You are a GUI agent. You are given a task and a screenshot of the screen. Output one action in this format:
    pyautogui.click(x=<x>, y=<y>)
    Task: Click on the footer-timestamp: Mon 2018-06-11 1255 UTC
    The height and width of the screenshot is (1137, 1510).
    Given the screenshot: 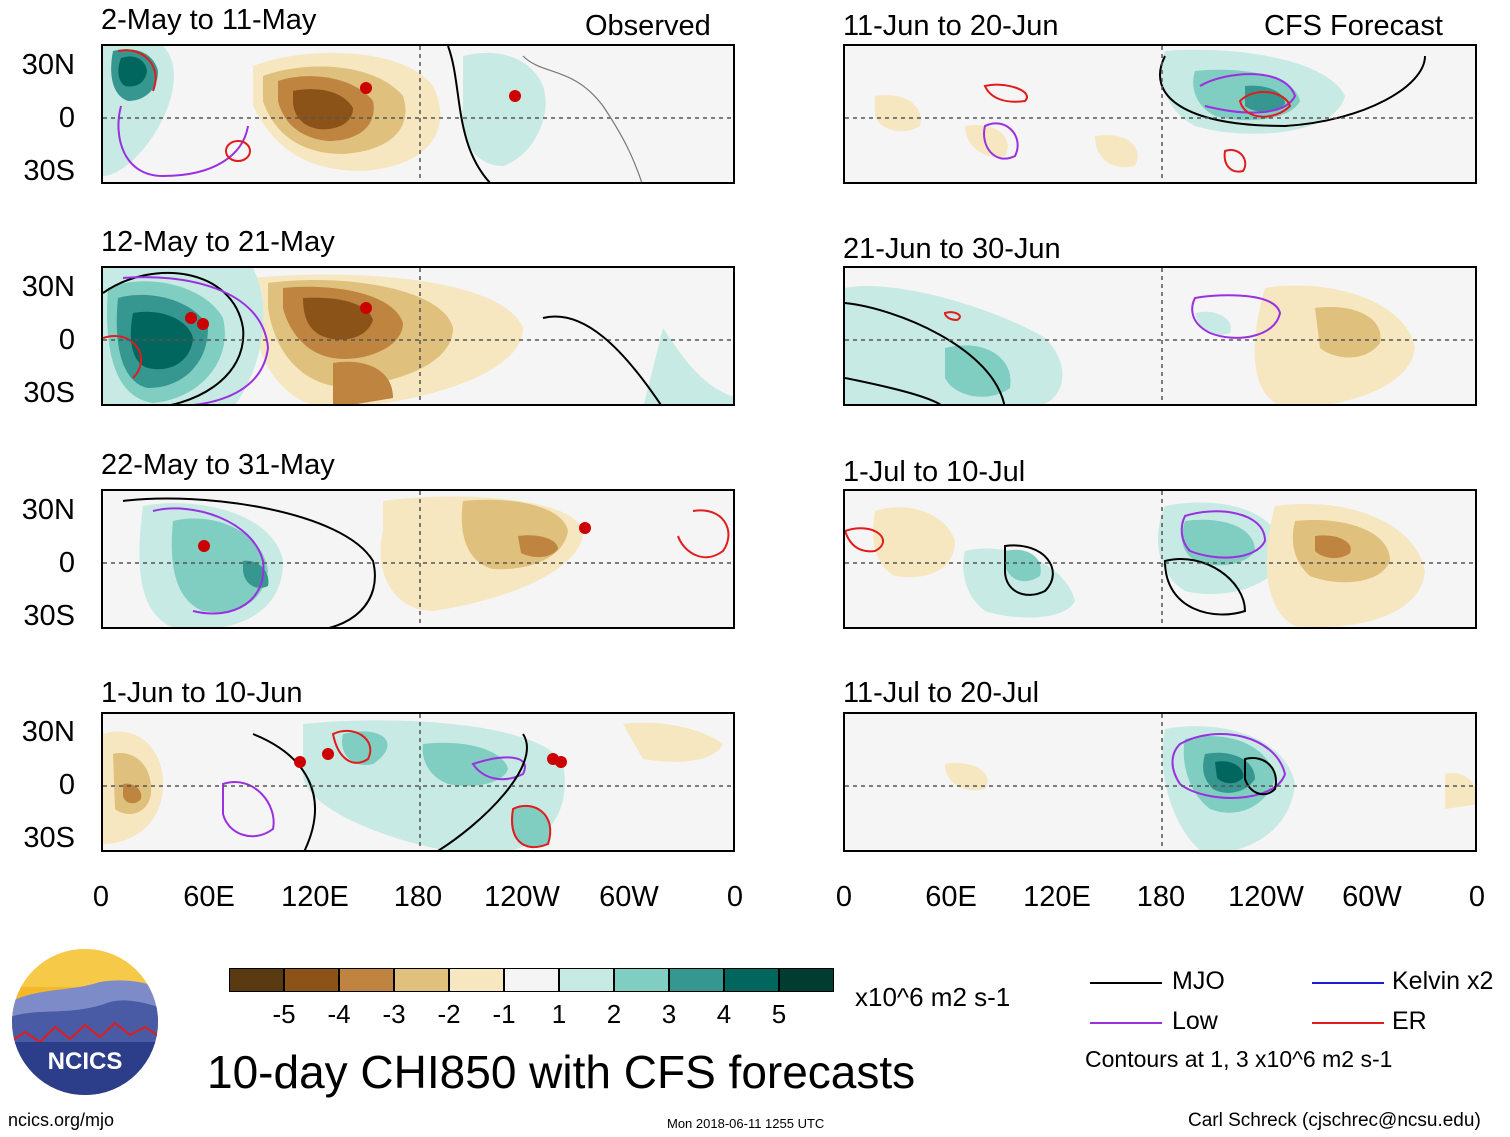 What is the action you would take?
    pyautogui.click(x=746, y=1123)
    